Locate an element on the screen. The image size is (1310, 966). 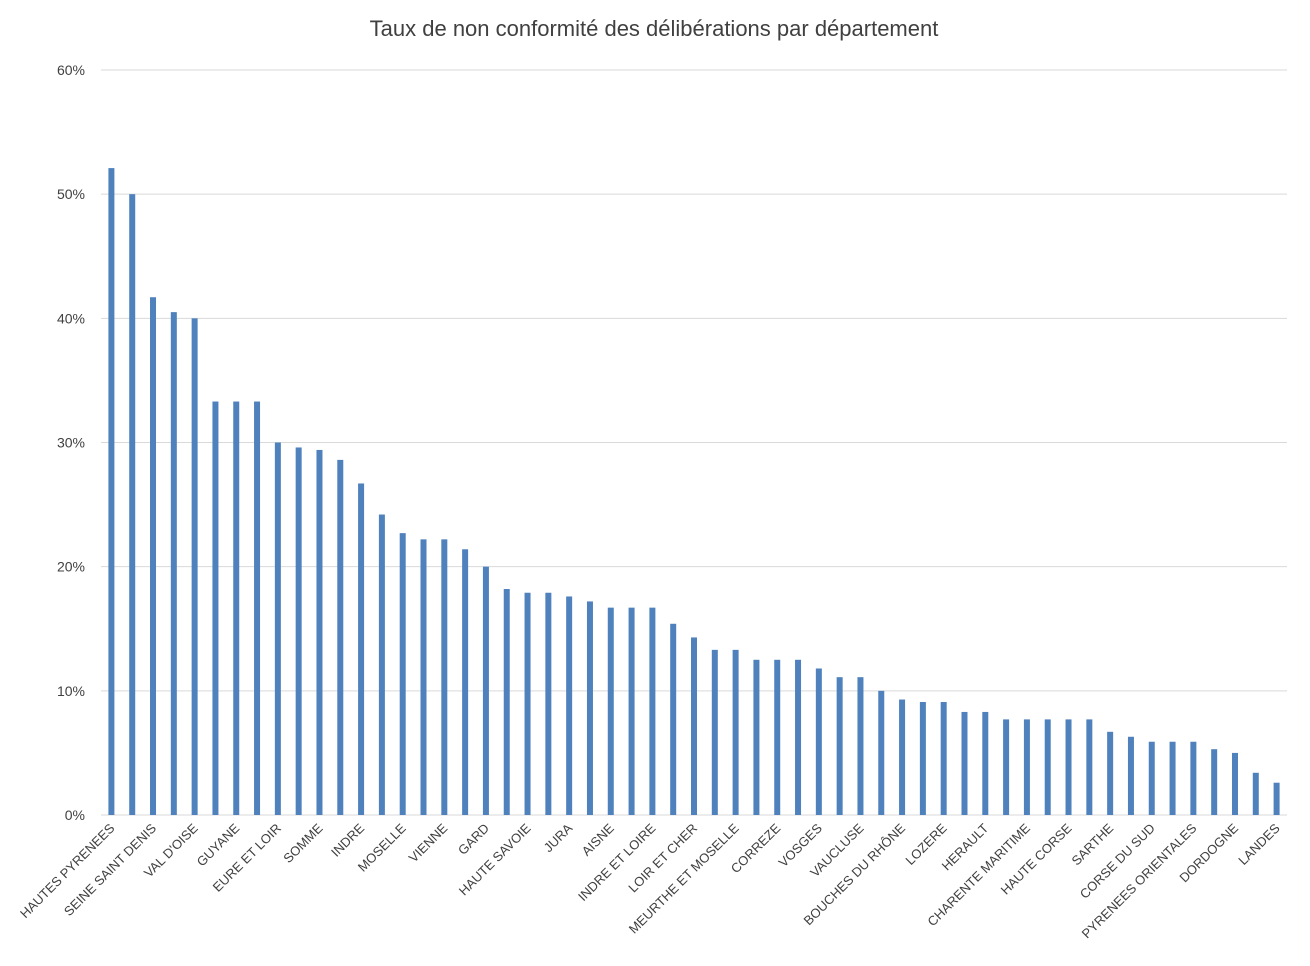
y-tick-label: 40% is located at coordinates (71, 318).